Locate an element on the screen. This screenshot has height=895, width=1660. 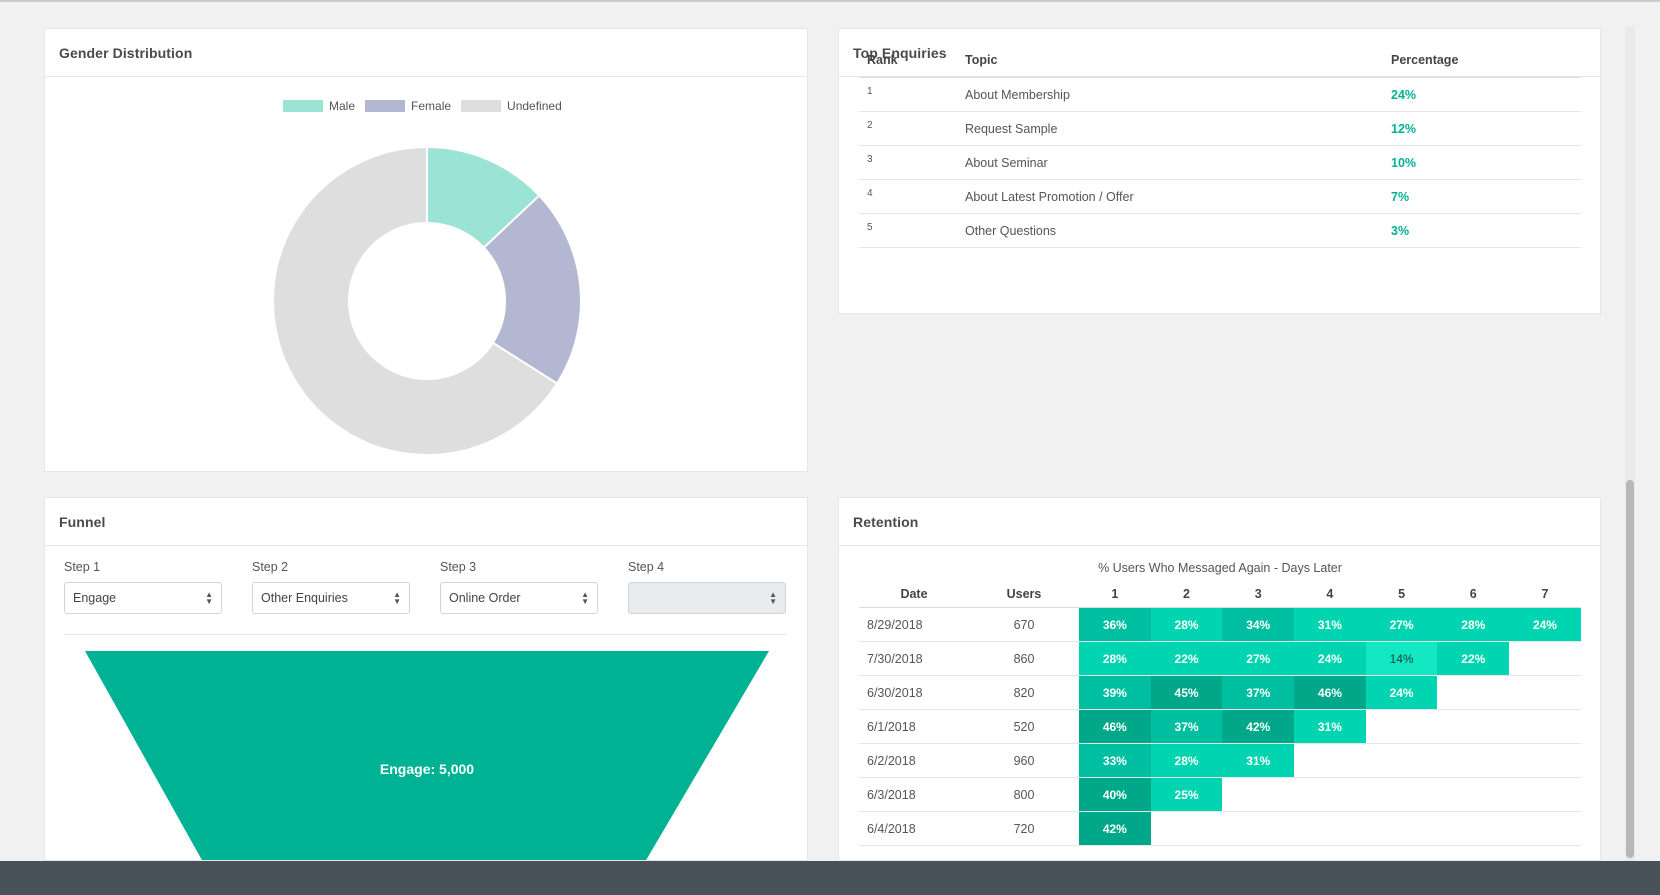
rank-value: 3 is located at coordinates (870, 159).